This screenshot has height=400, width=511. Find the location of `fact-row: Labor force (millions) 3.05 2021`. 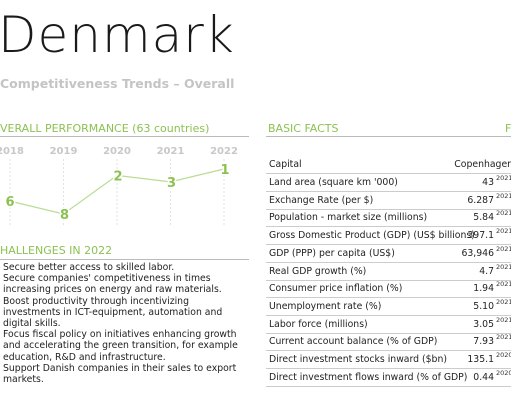

fact-row: Labor force (millions) 3.05 2021 is located at coordinates (388, 324).